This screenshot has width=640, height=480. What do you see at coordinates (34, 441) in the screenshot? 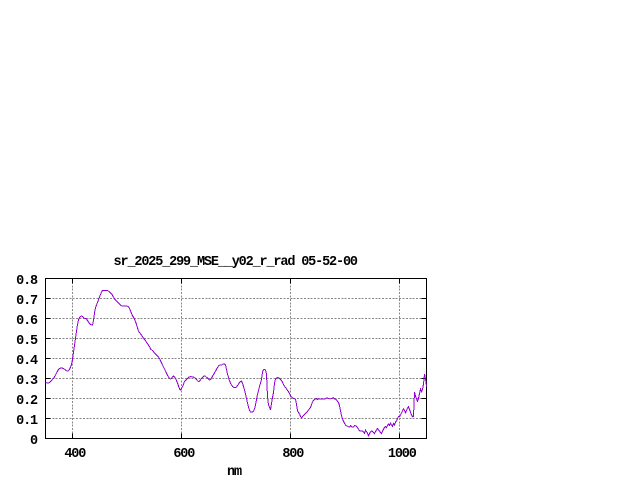
I see `svg-text: 0` at bounding box center [34, 441].